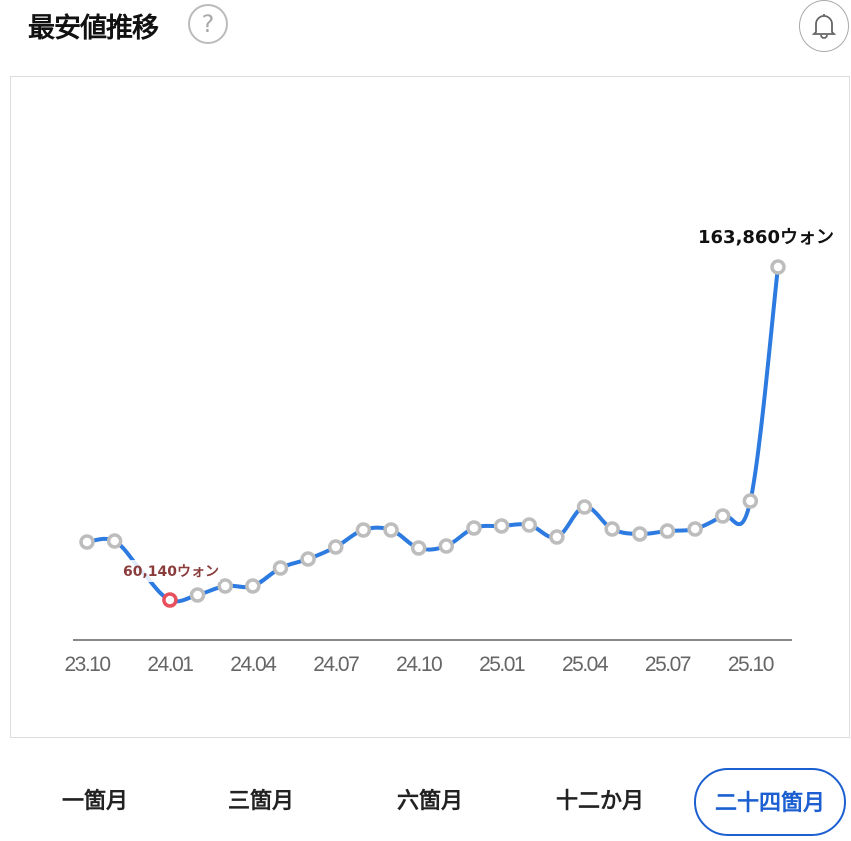 The image size is (851, 841). Describe the element at coordinates (824, 26) in the screenshot. I see `bell-icon` at that location.